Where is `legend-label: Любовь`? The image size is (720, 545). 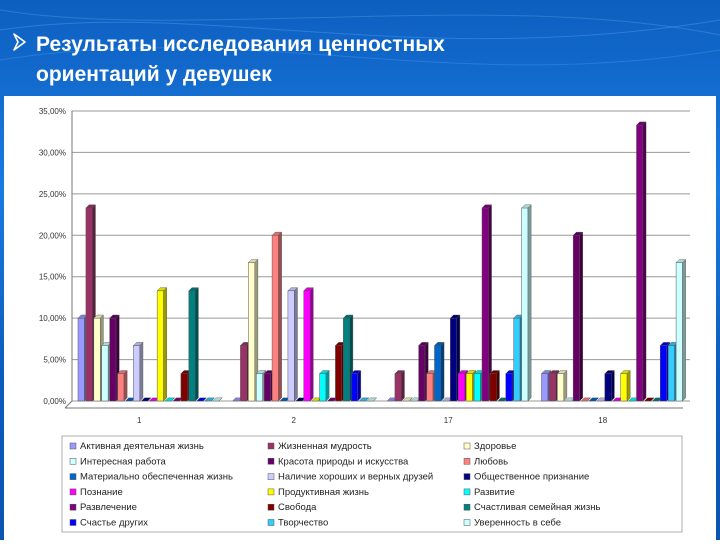 legend-label: Любовь is located at coordinates (491, 461).